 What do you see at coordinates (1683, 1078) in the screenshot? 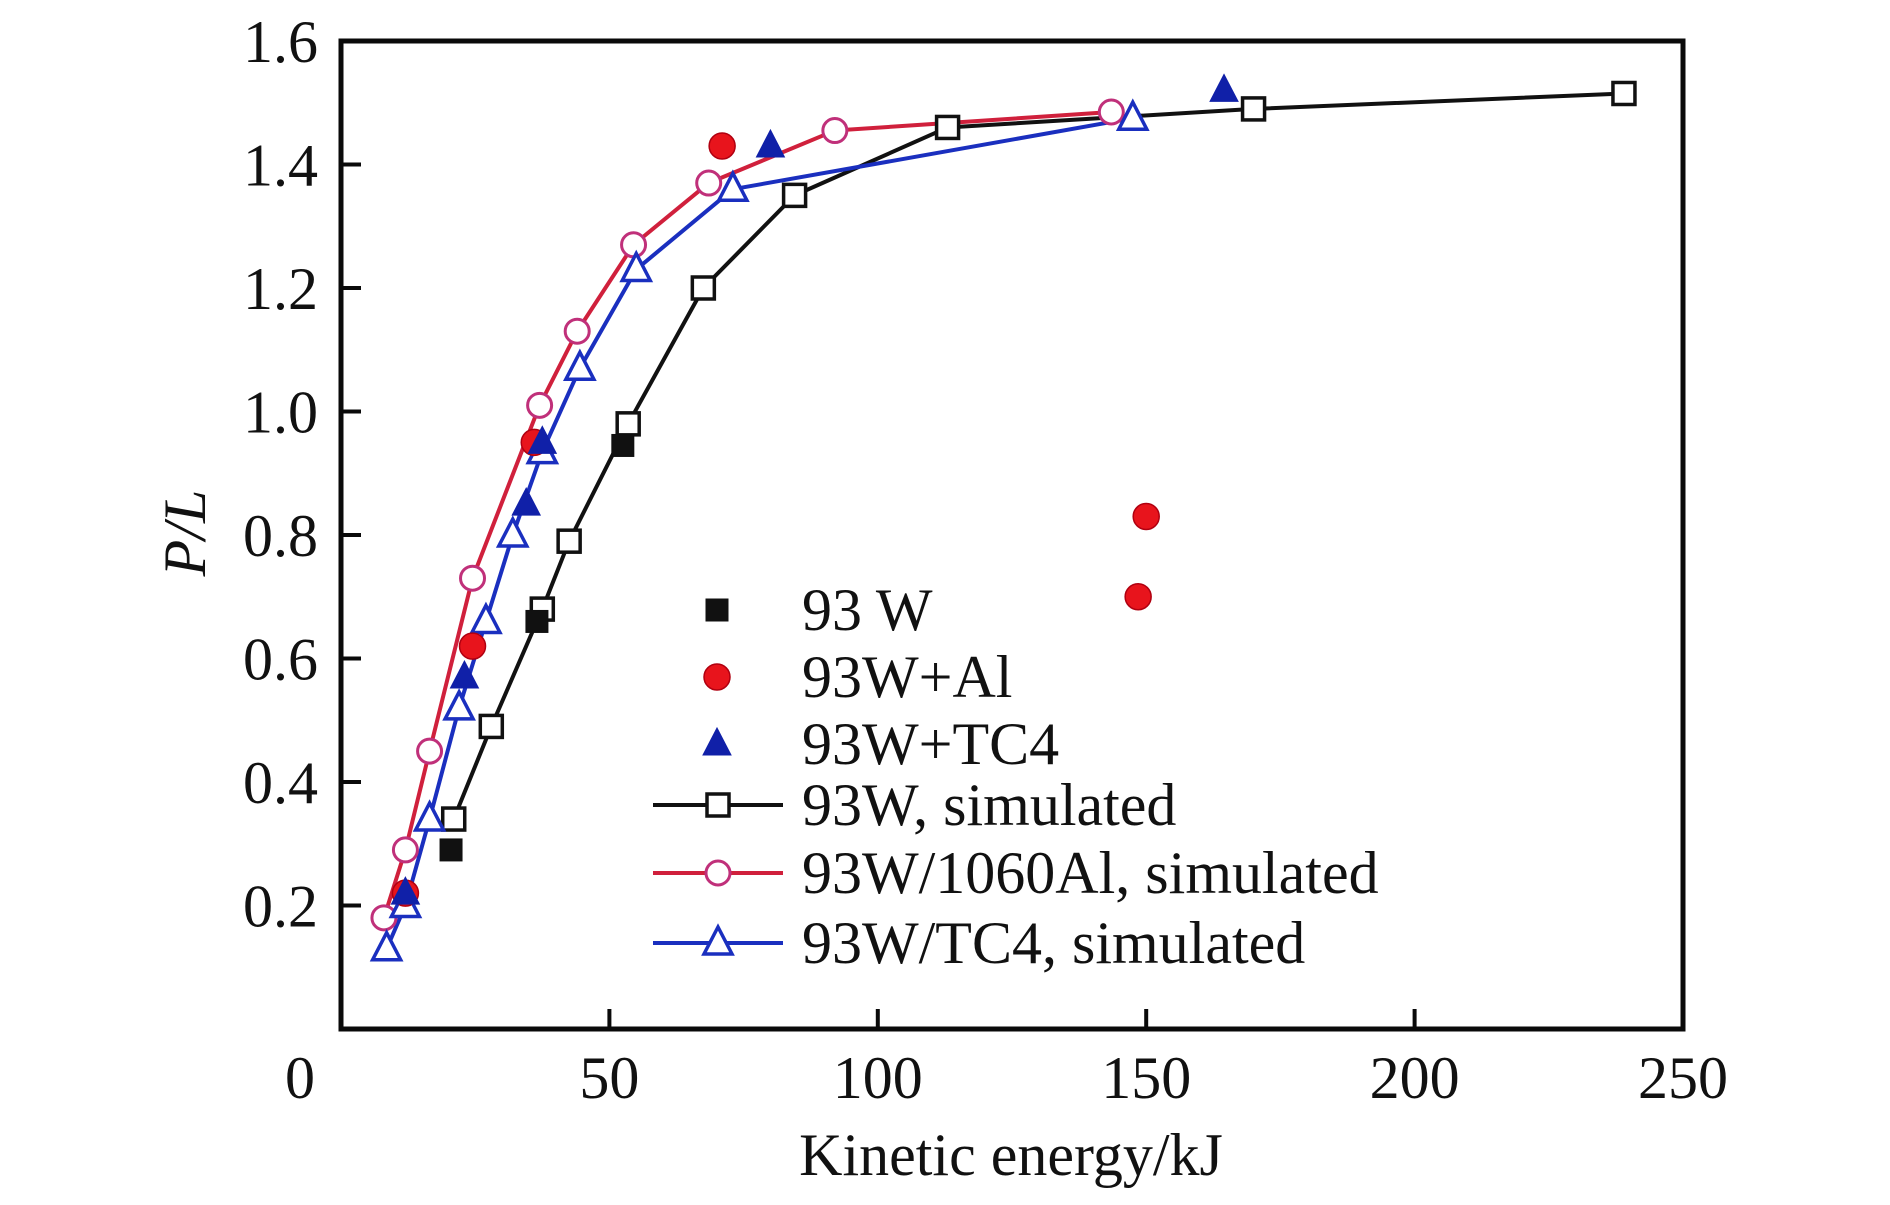
I see `x-tick-label: 250` at bounding box center [1683, 1078].